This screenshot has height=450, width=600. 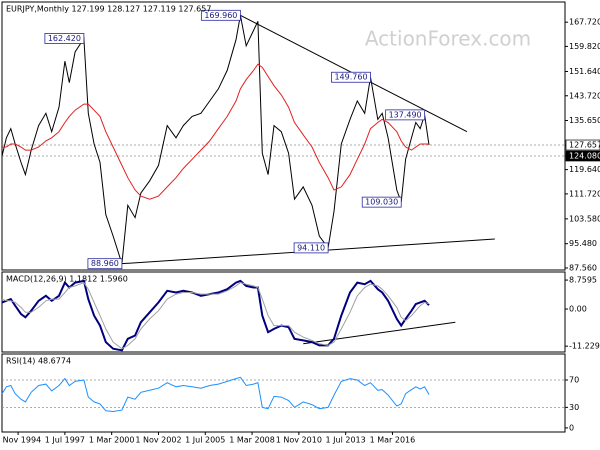 What do you see at coordinates (38, 361) in the screenshot?
I see `panel-title: RSI(14) 48.6774` at bounding box center [38, 361].